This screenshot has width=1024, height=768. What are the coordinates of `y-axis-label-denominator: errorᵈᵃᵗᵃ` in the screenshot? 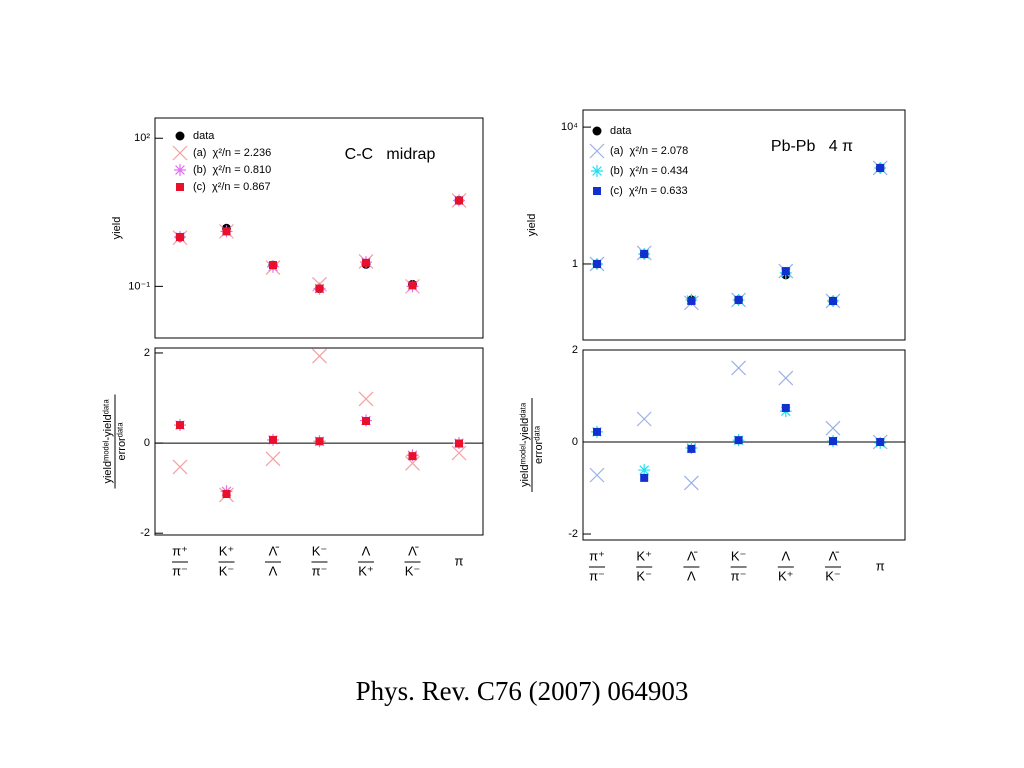 It's located at (539, 444).